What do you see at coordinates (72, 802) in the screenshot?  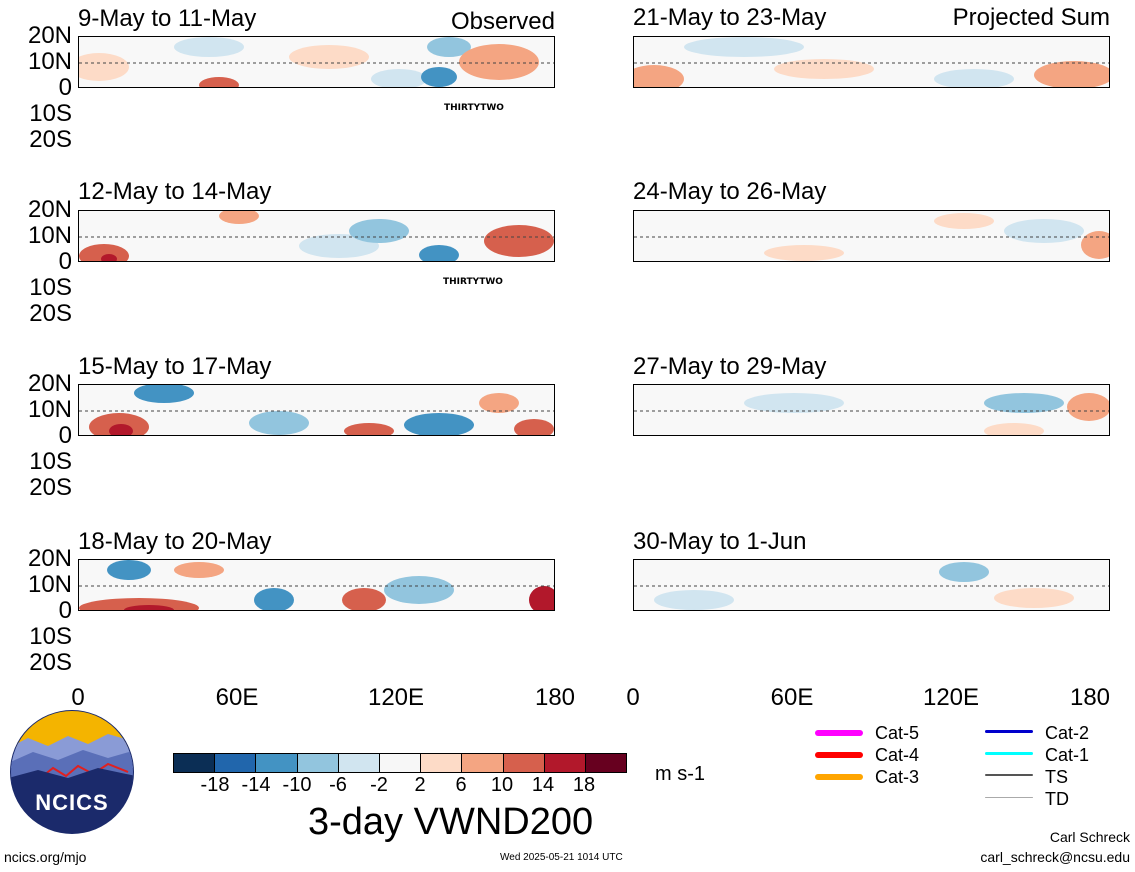 I see `logo-text: NCICS` at bounding box center [72, 802].